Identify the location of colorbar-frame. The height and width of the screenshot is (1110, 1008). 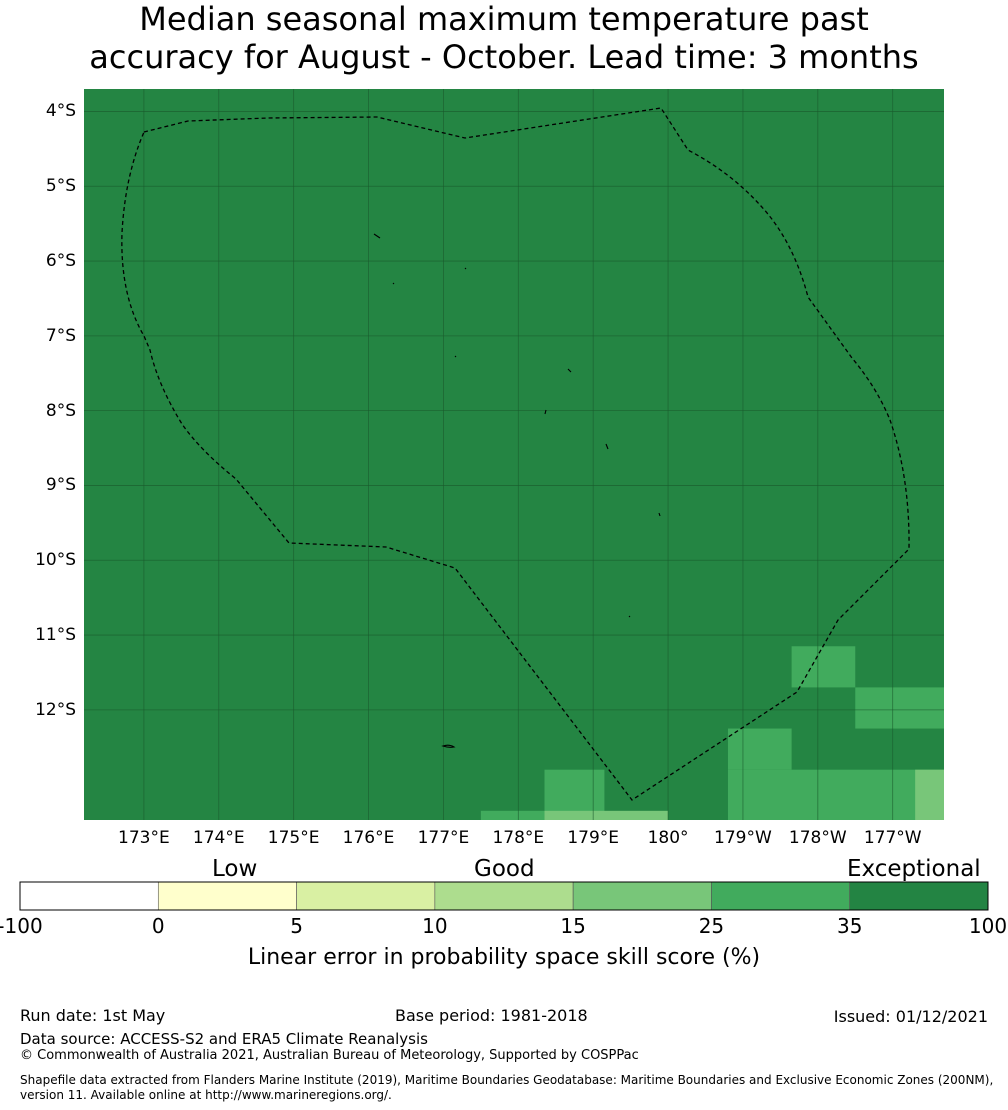
(504, 896).